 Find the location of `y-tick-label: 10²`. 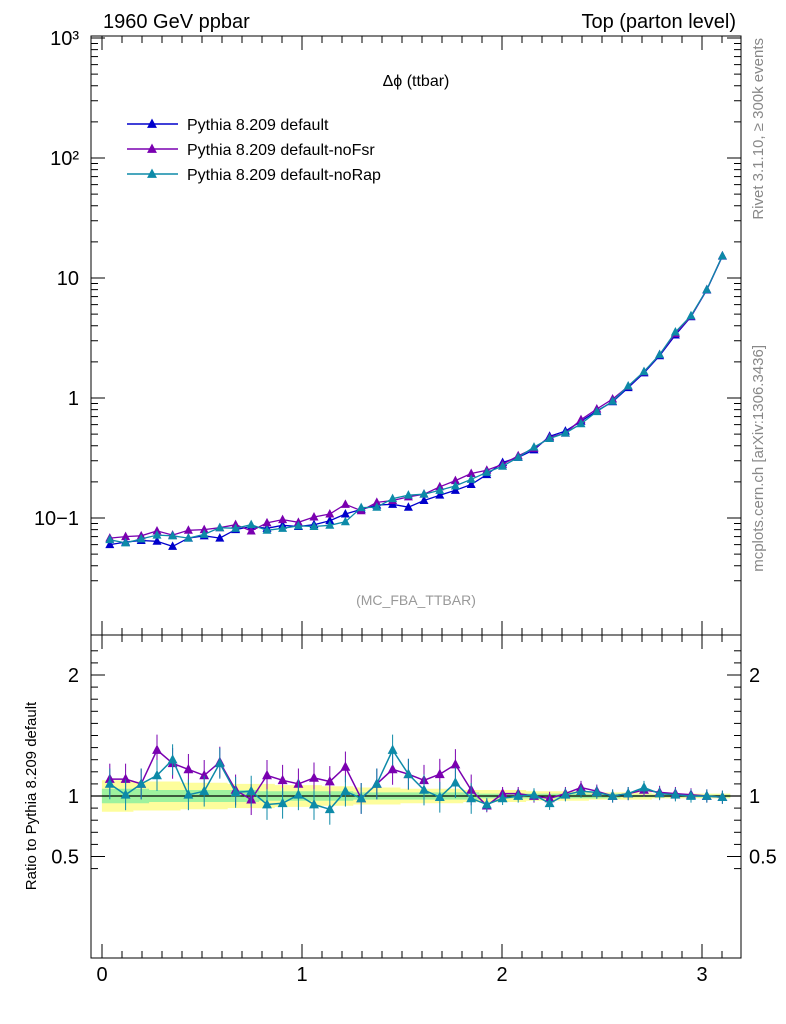

y-tick-label: 10² is located at coordinates (64, 159).